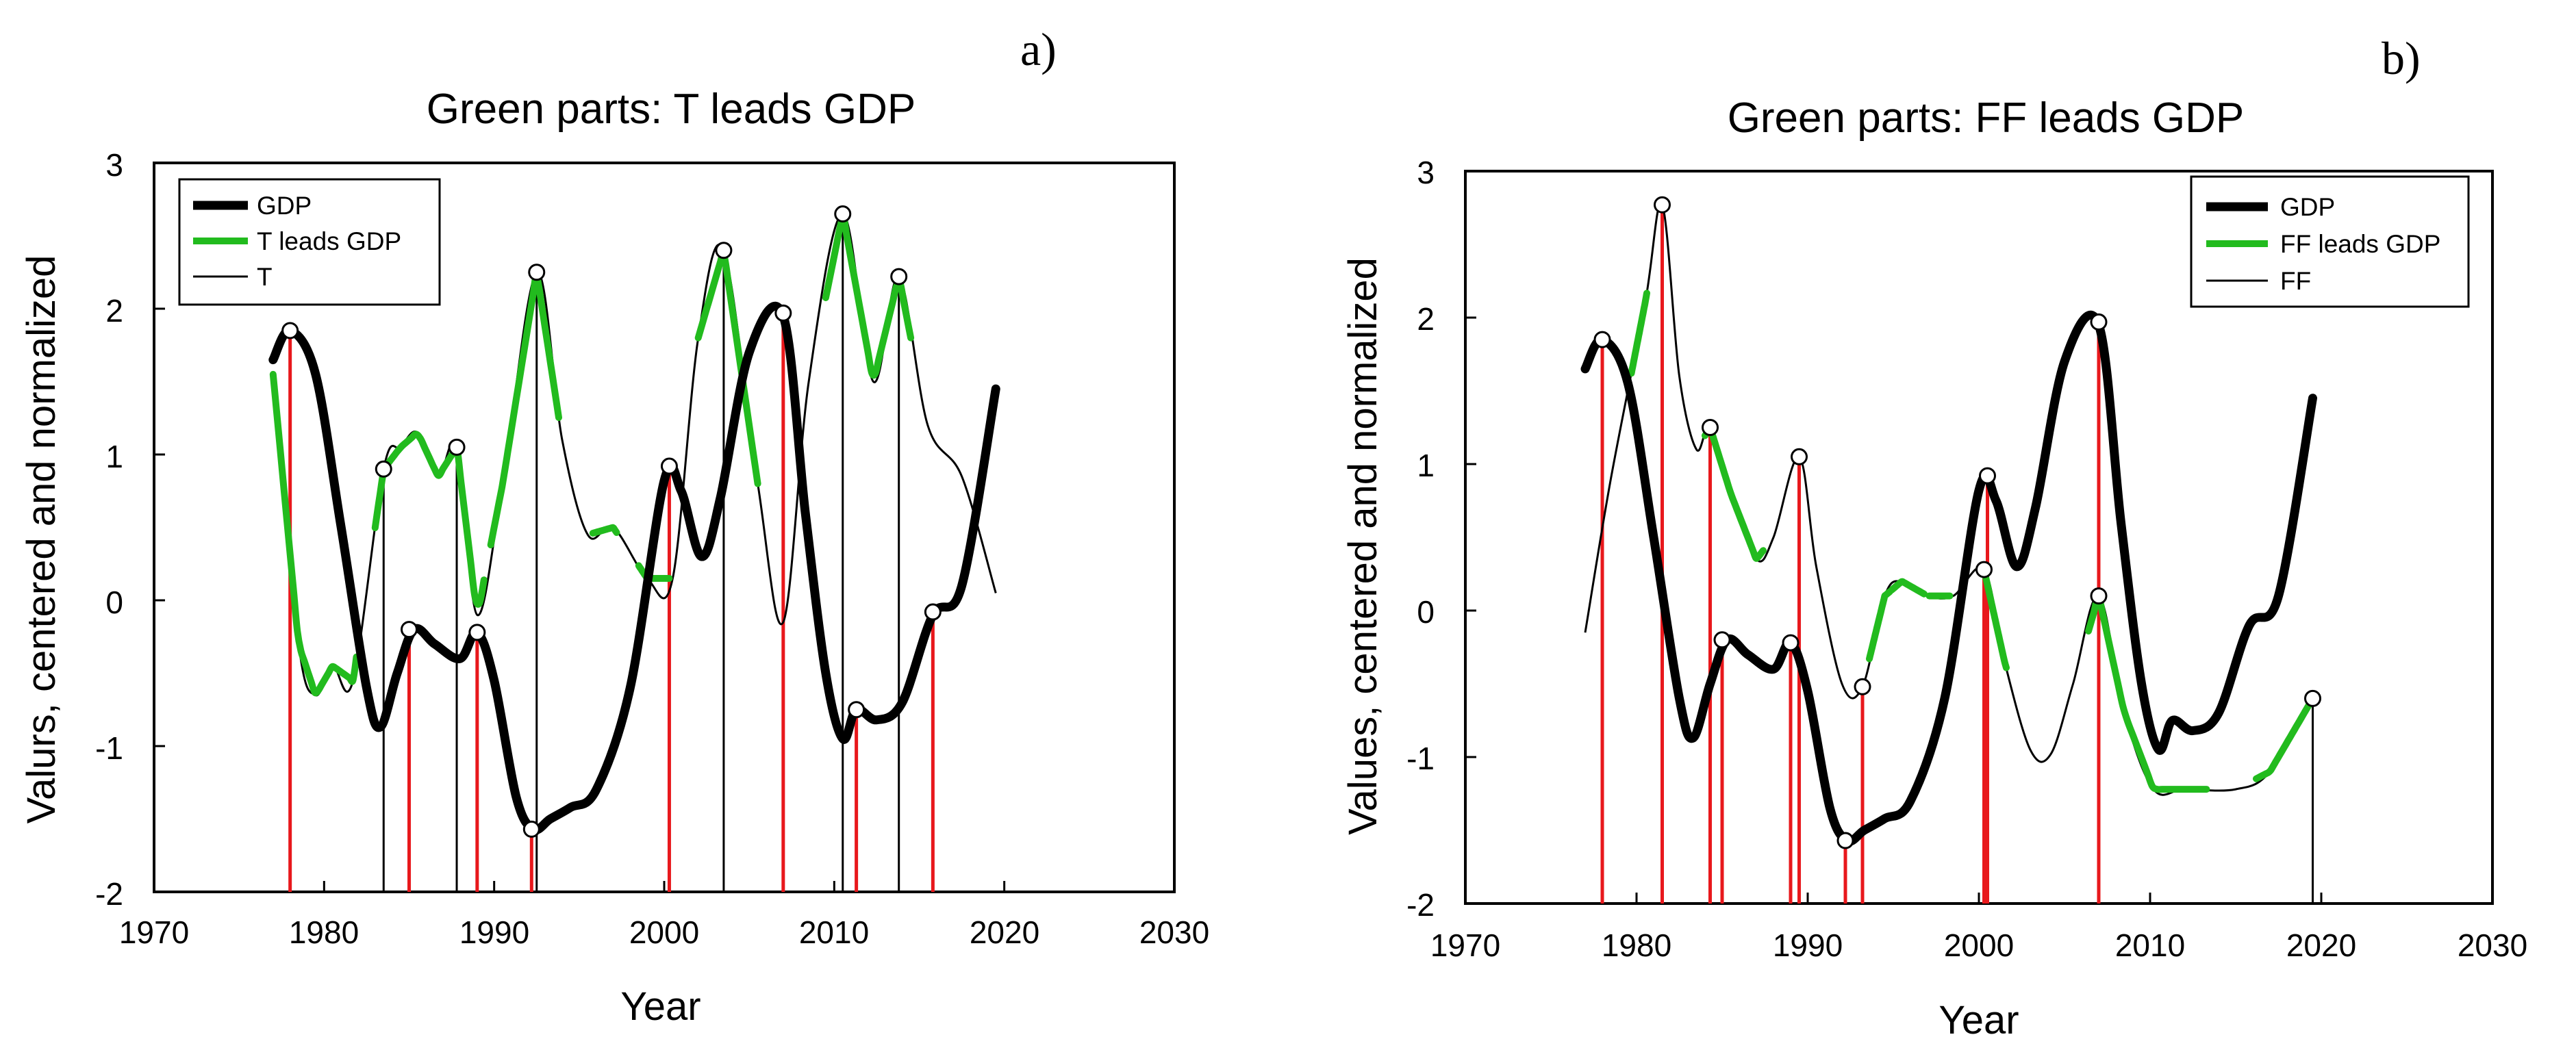 The width and height of the screenshot is (2576, 1050). What do you see at coordinates (1038, 49) in the screenshot?
I see `panel-a-letter: a)` at bounding box center [1038, 49].